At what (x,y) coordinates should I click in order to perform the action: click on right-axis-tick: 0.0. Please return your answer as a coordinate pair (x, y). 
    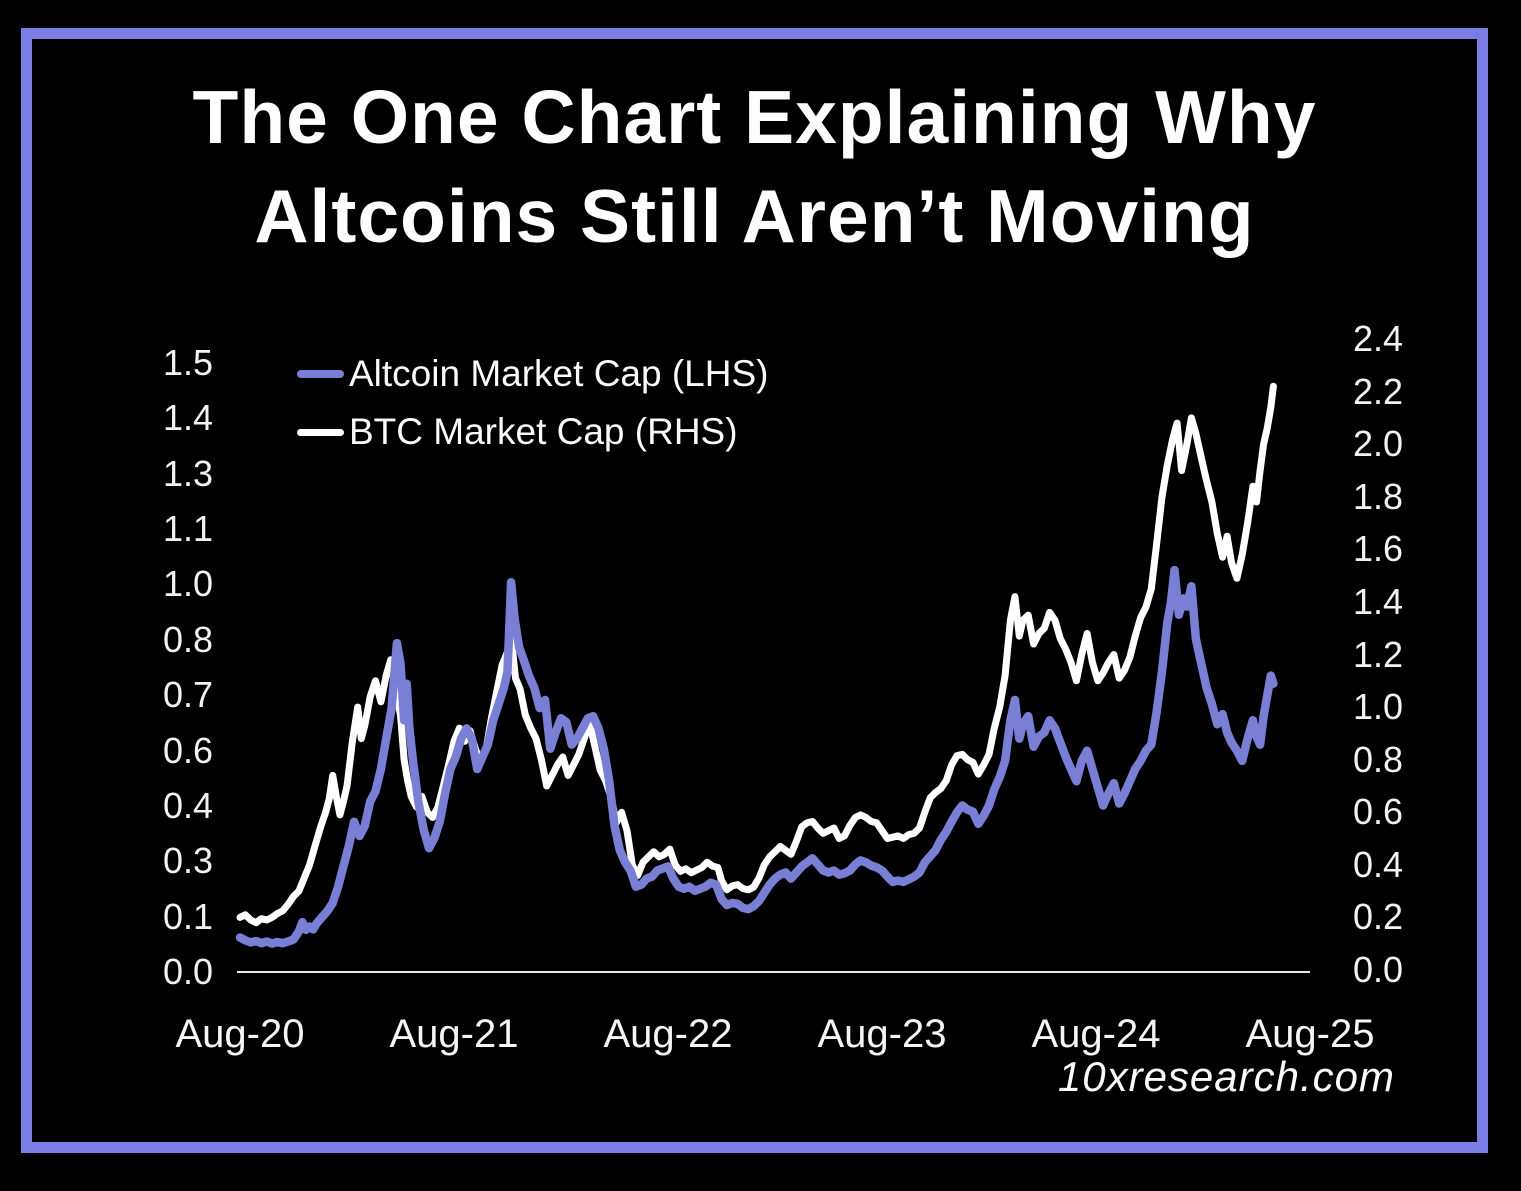
    Looking at the image, I should click on (1378, 969).